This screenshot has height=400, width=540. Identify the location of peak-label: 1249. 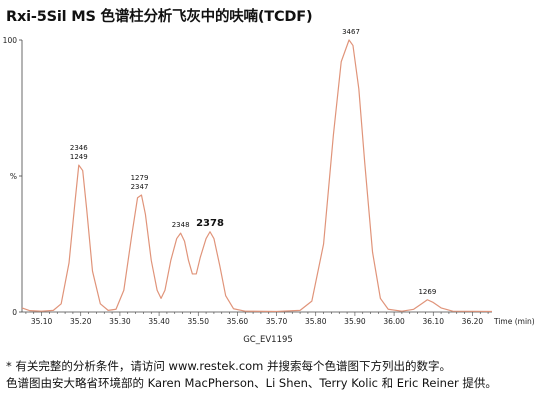
(79, 157).